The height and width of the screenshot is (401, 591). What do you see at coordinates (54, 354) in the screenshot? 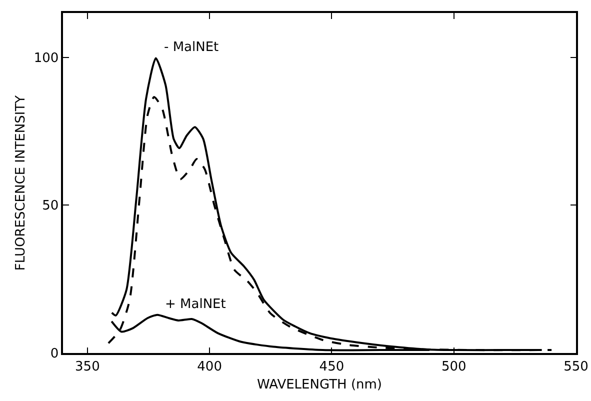
I see `y-tick-label: 0` at bounding box center [54, 354].